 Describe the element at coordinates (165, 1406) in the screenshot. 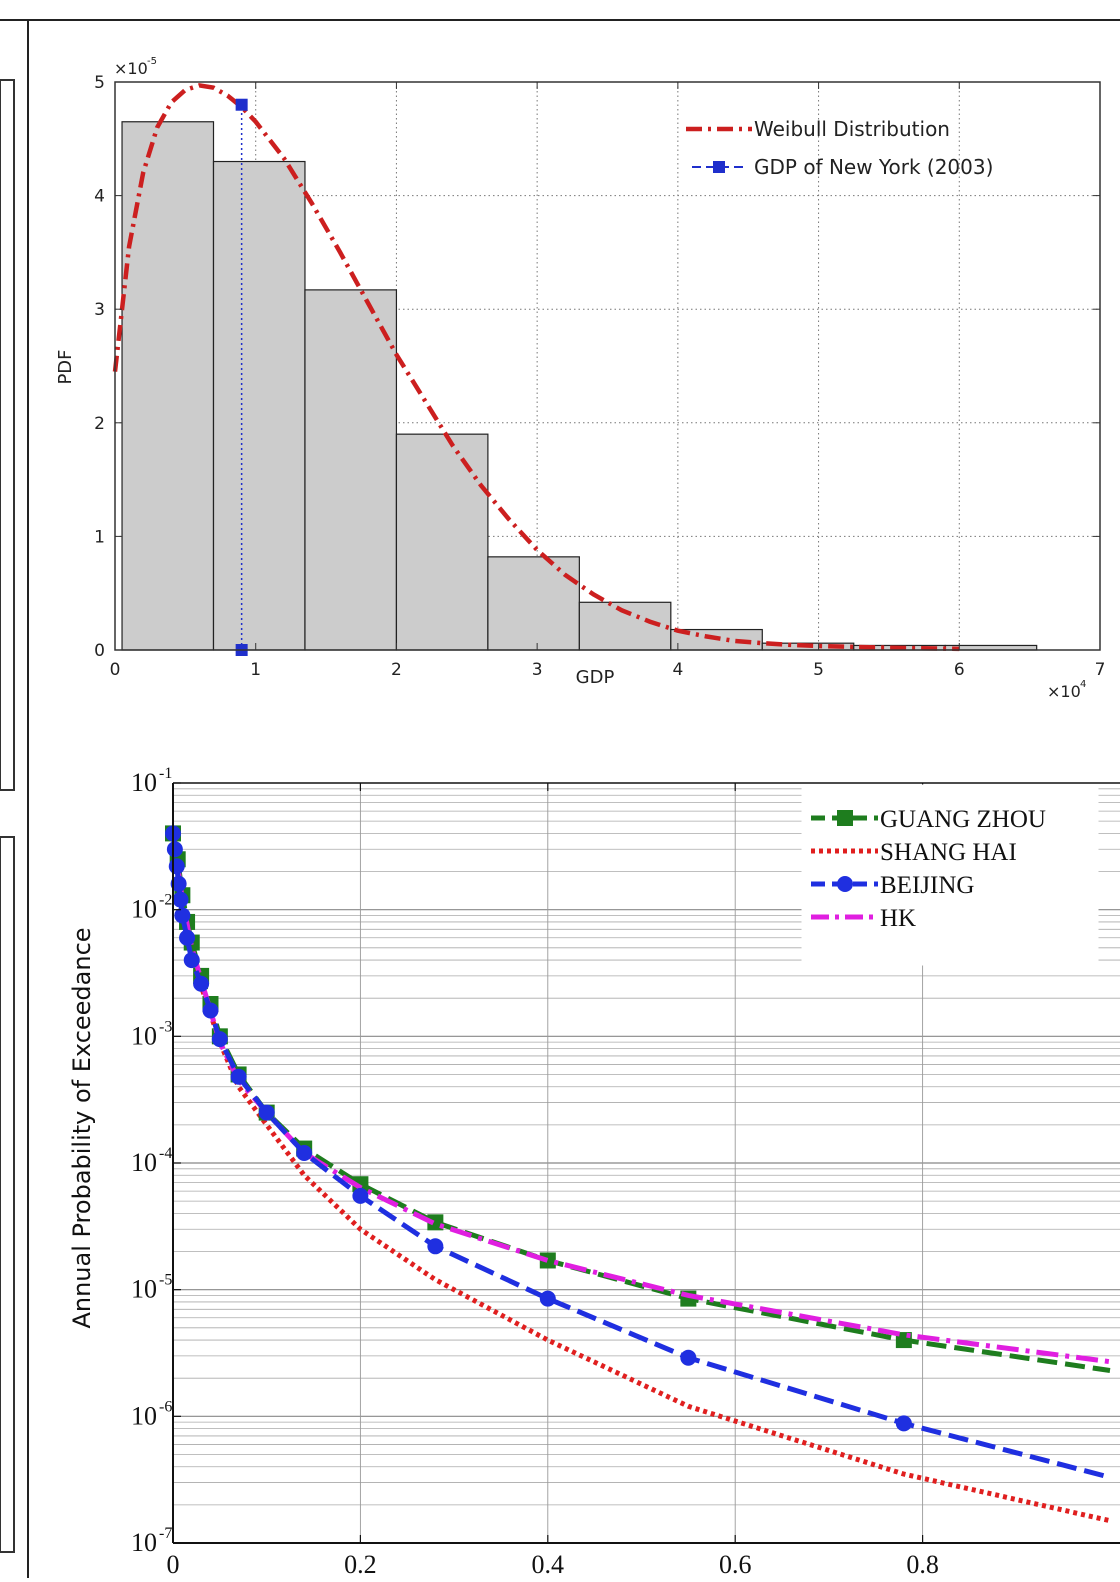

I see `exceedance-y-tick-exponent: -6` at that location.